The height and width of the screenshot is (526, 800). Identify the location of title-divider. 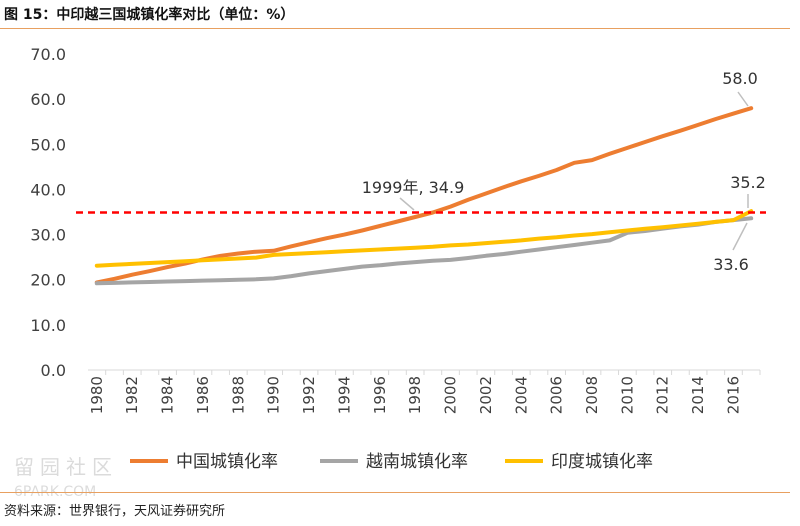
(395, 28).